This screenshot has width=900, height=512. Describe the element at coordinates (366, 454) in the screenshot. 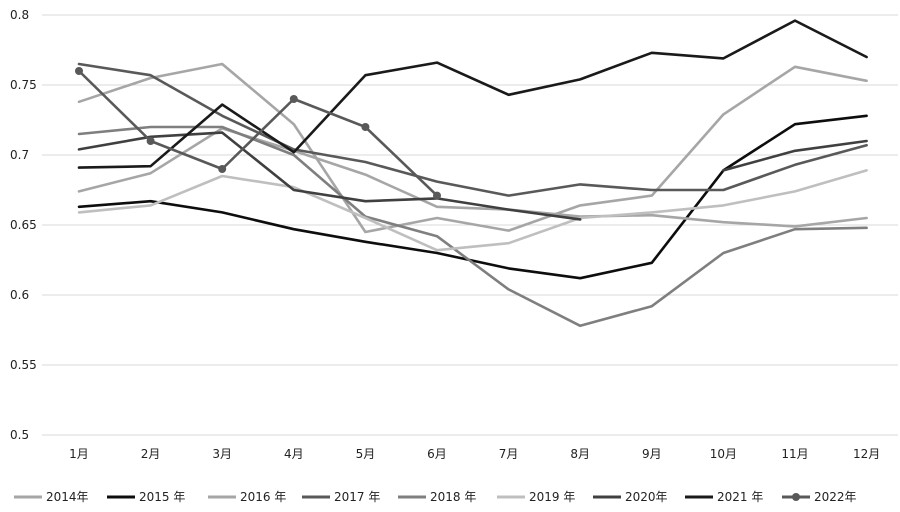

I see `x-tick-label: 5月` at that location.